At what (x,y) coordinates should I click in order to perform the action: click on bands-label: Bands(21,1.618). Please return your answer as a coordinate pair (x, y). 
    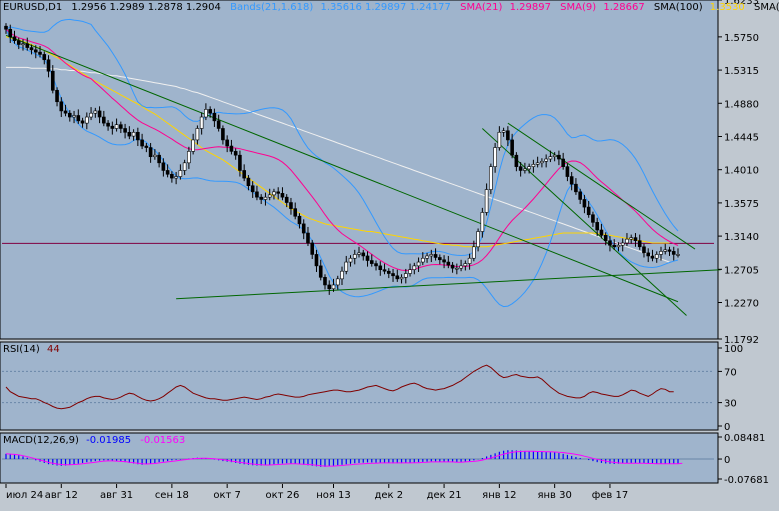
    Looking at the image, I should click on (271, 7).